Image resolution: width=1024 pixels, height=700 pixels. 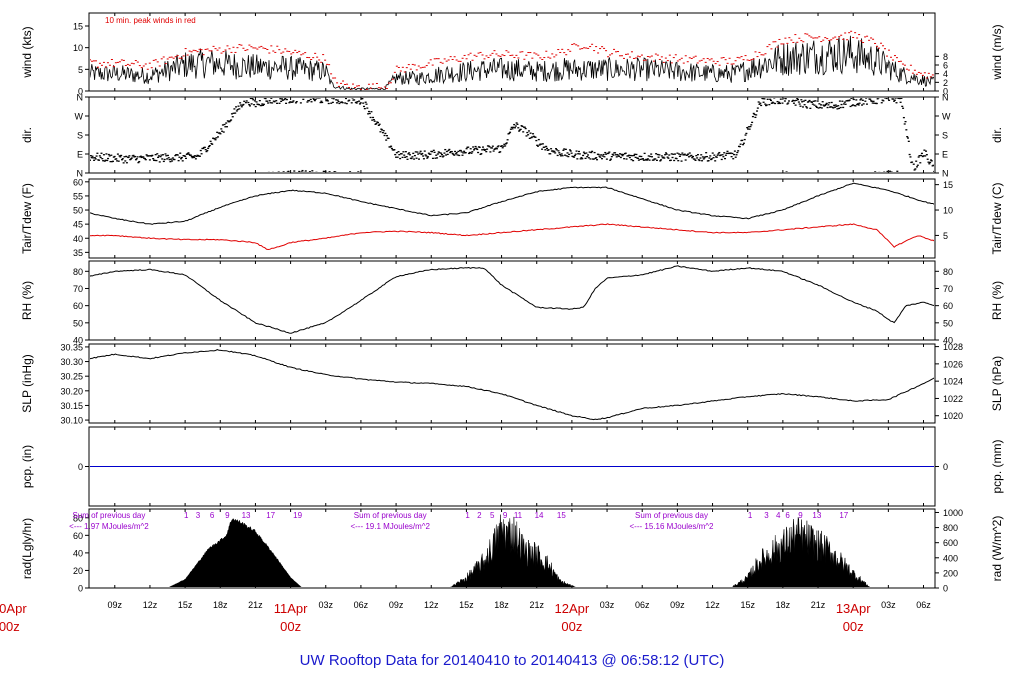 I want to click on slp-ytick-label: 30.35, so click(x=71, y=347).